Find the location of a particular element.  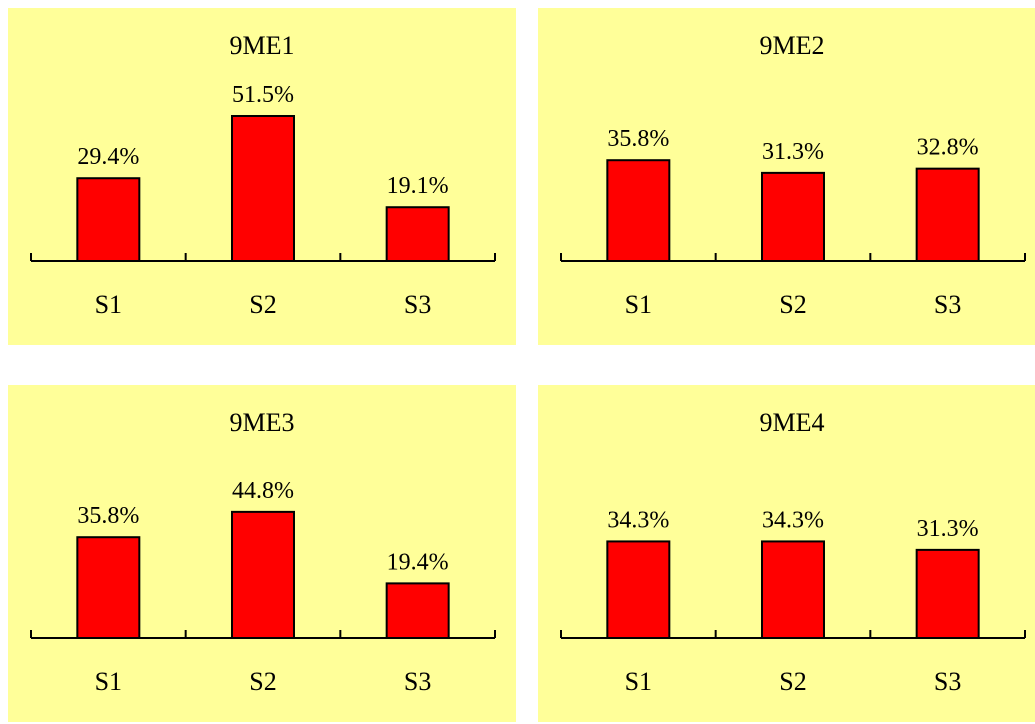

chart-title: 9ME3 is located at coordinates (262, 422).